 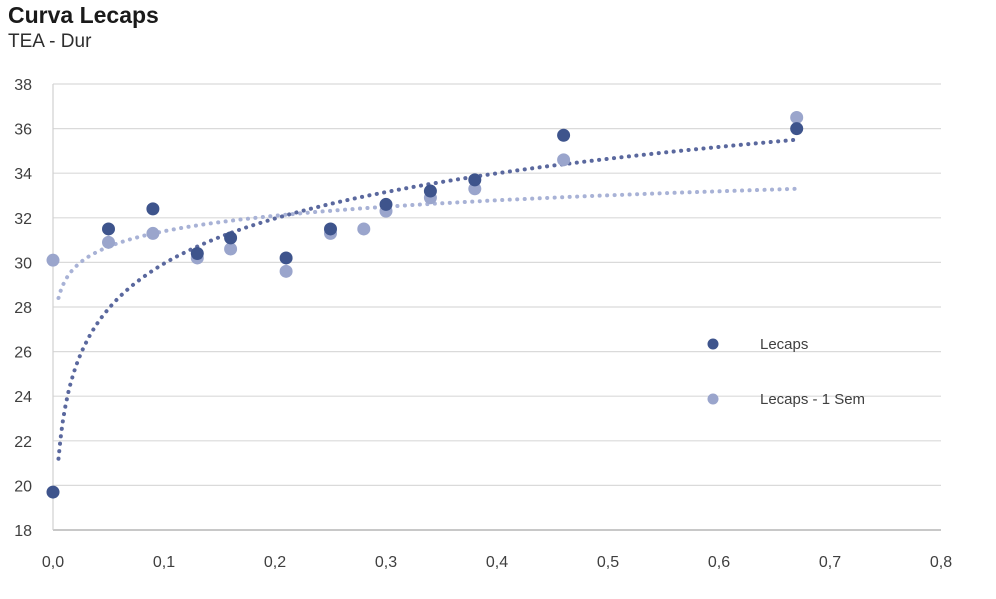 What do you see at coordinates (23, 219) in the screenshot?
I see `y-tick-label: 32` at bounding box center [23, 219].